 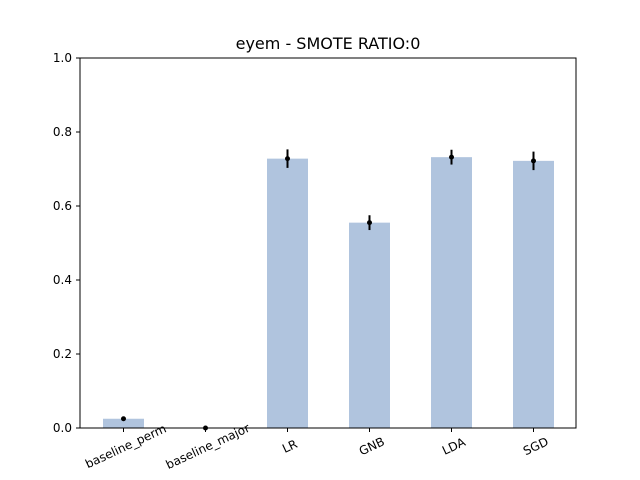 What do you see at coordinates (125, 447) in the screenshot?
I see `x-tick-label: baseline_perm` at bounding box center [125, 447].